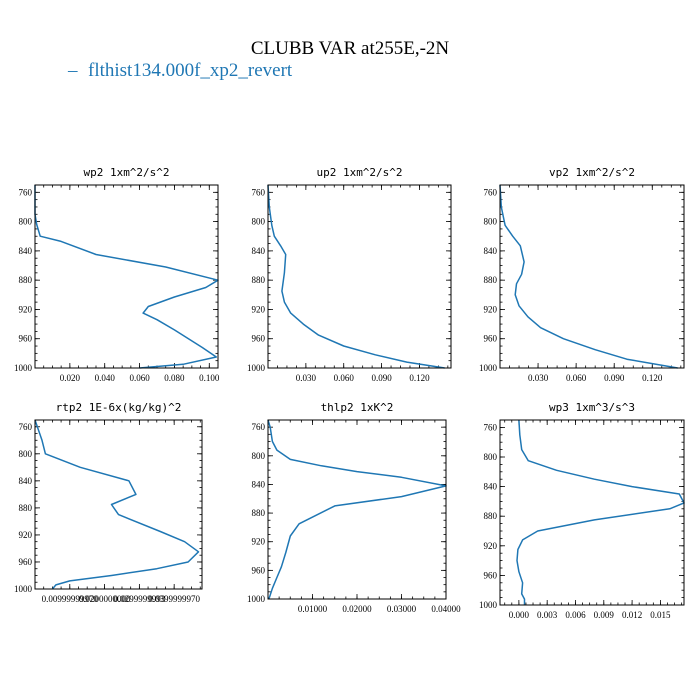 The image size is (700, 700). Describe the element at coordinates (174, 599) in the screenshot. I see `x-tick-label: 0.0399999970` at that location.